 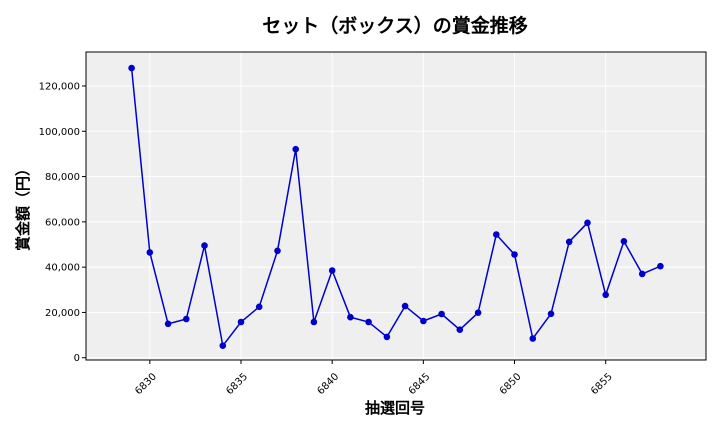 I want to click on y-axis-label: 賞金額（円）, so click(x=23, y=206).